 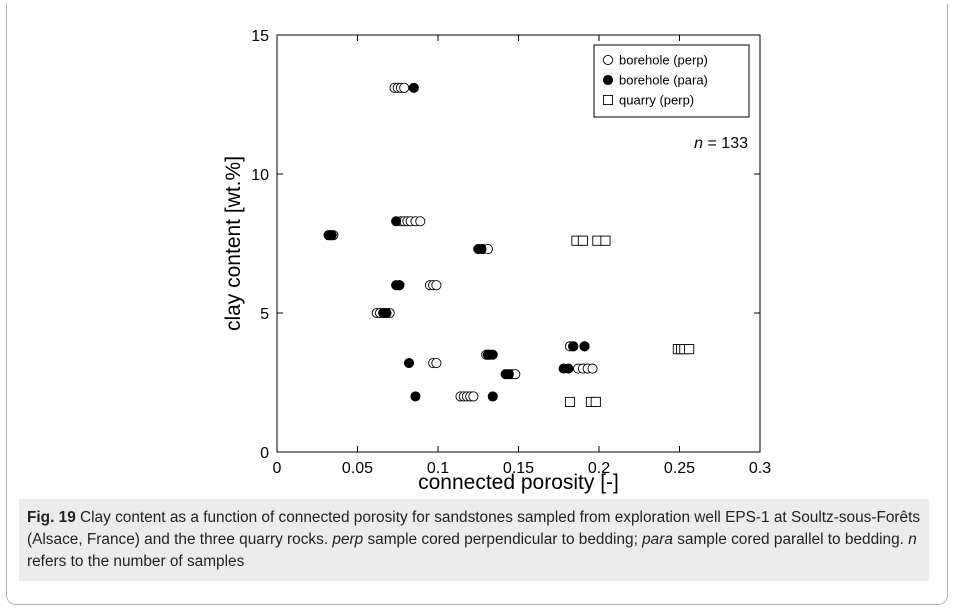 What do you see at coordinates (264, 453) in the screenshot?
I see `y-tick-label: 0` at bounding box center [264, 453].